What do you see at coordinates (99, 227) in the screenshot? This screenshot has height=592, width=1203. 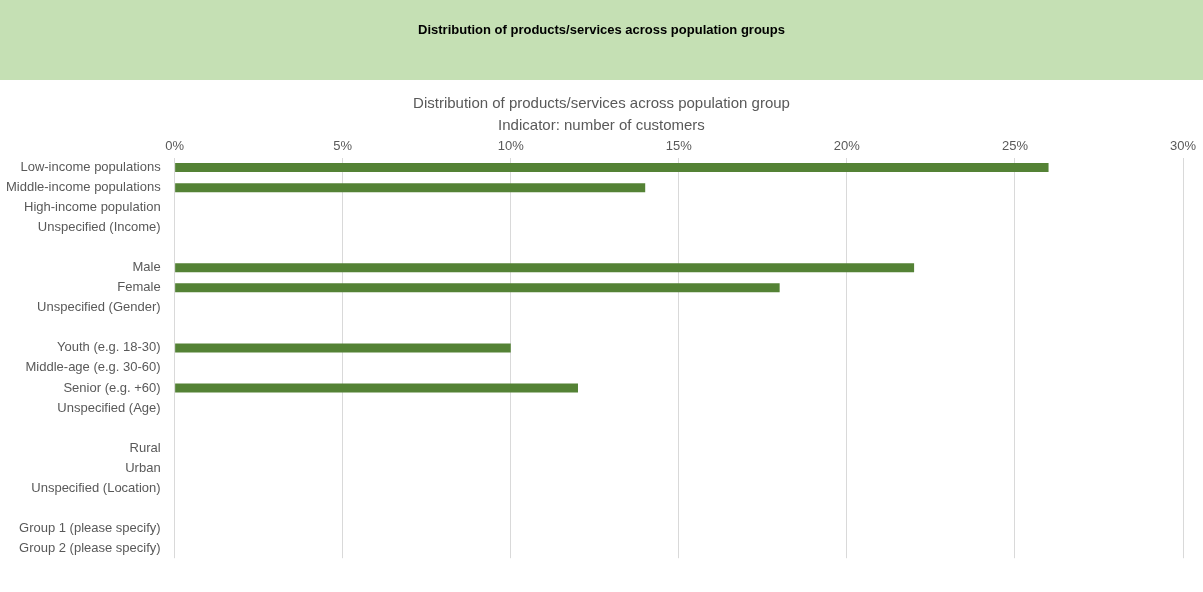 I see `y-tick-label: Unspecified (Income)` at bounding box center [99, 227].